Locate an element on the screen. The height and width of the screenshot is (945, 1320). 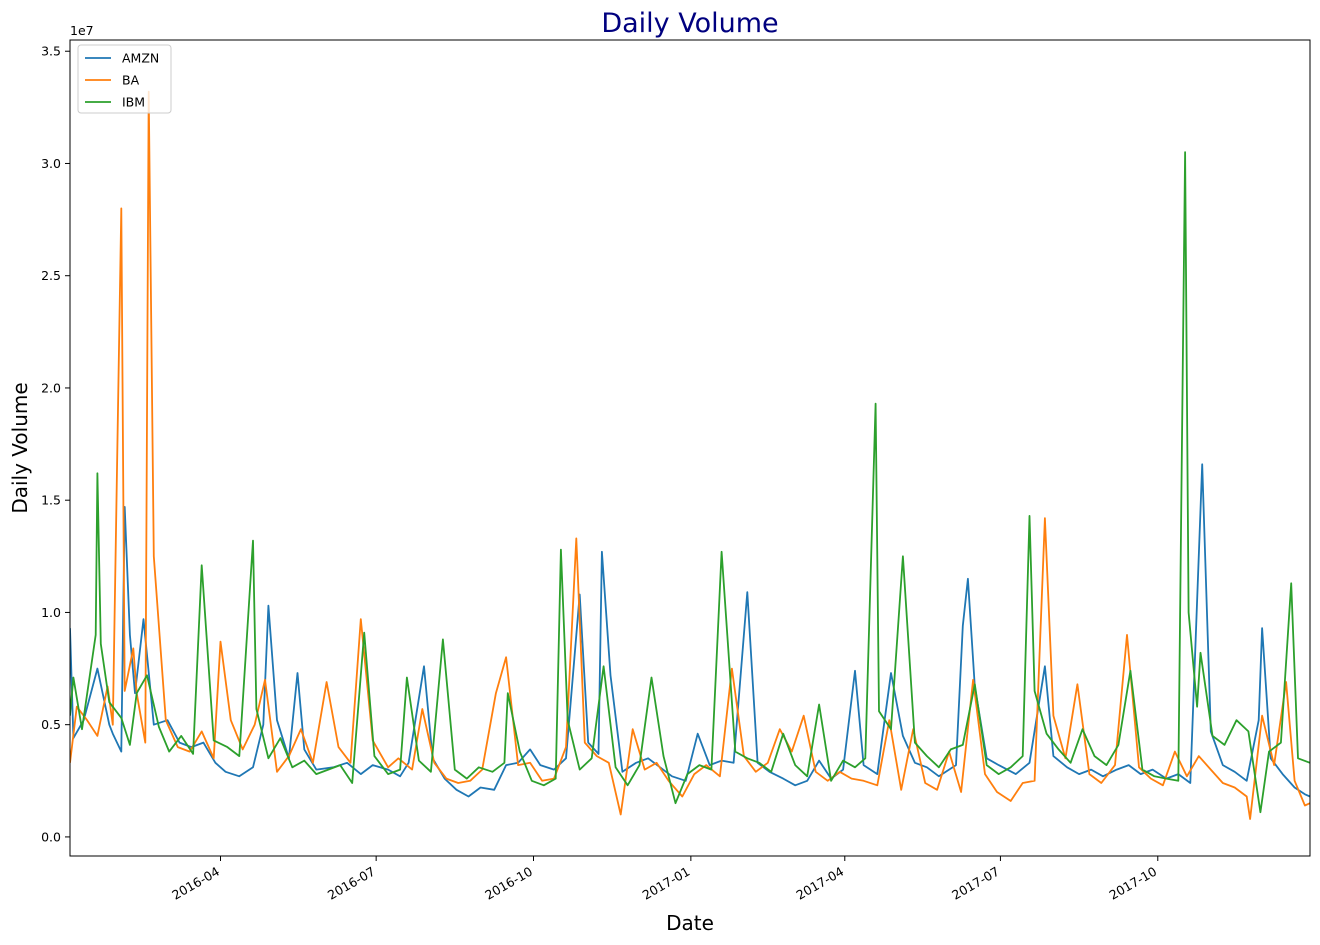
y-tick-label: 0.0 is located at coordinates (51, 836).